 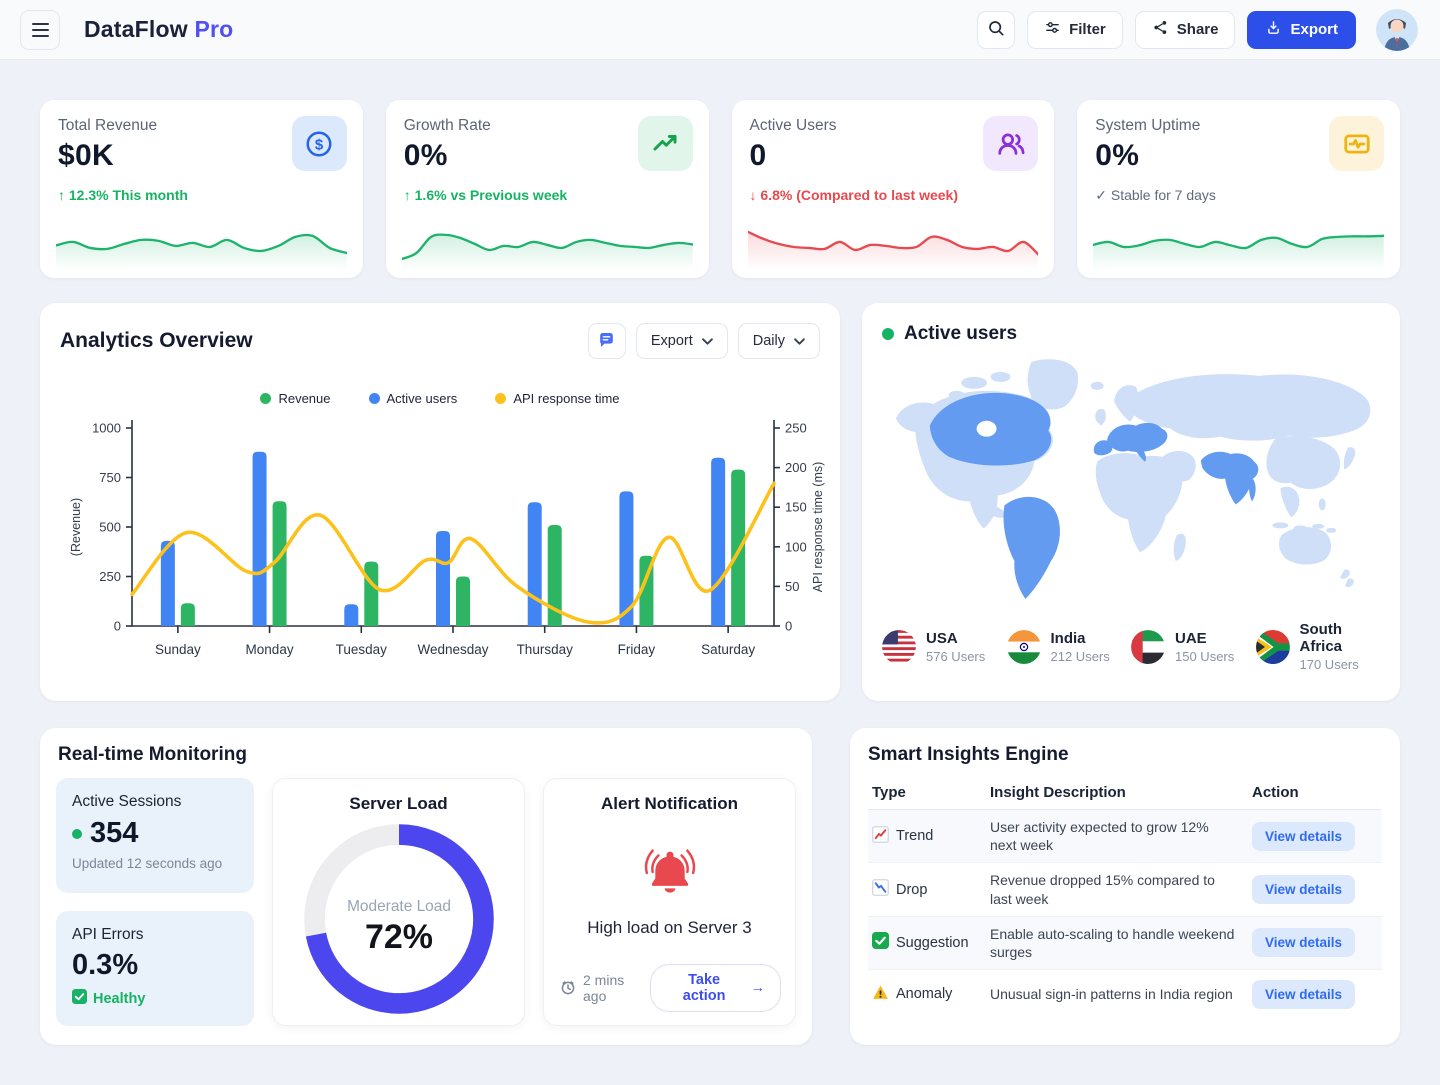 What do you see at coordinates (106, 428) in the screenshot?
I see `svg-text: 1000` at bounding box center [106, 428].